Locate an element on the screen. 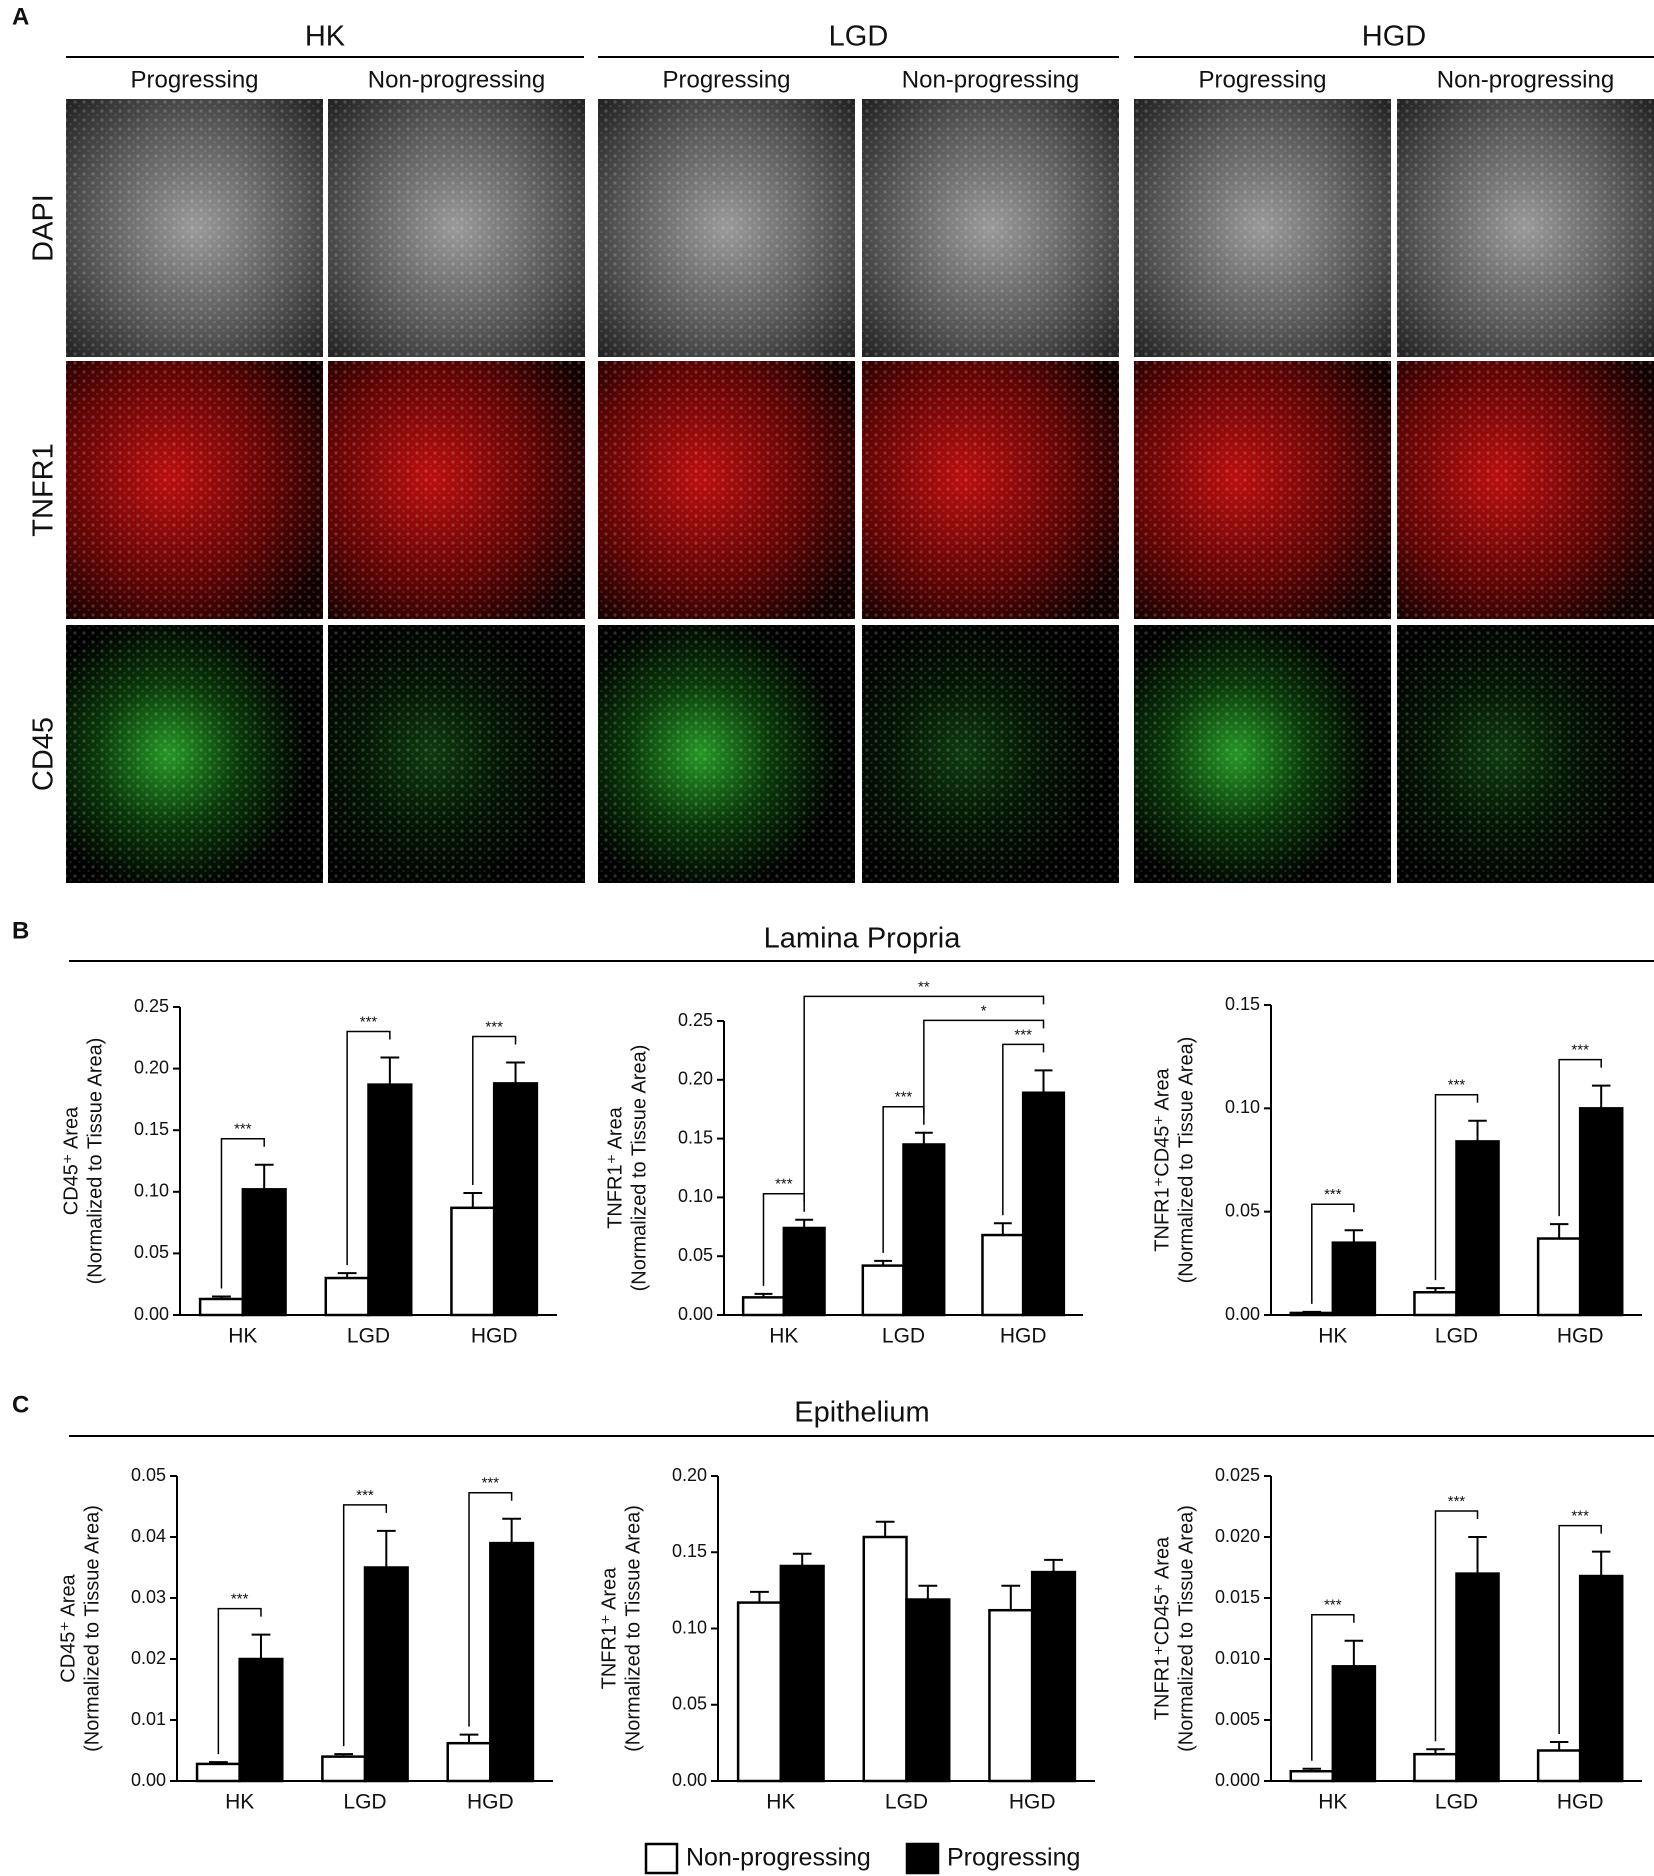  y-tick-label: 0.020 is located at coordinates (1237, 1536).